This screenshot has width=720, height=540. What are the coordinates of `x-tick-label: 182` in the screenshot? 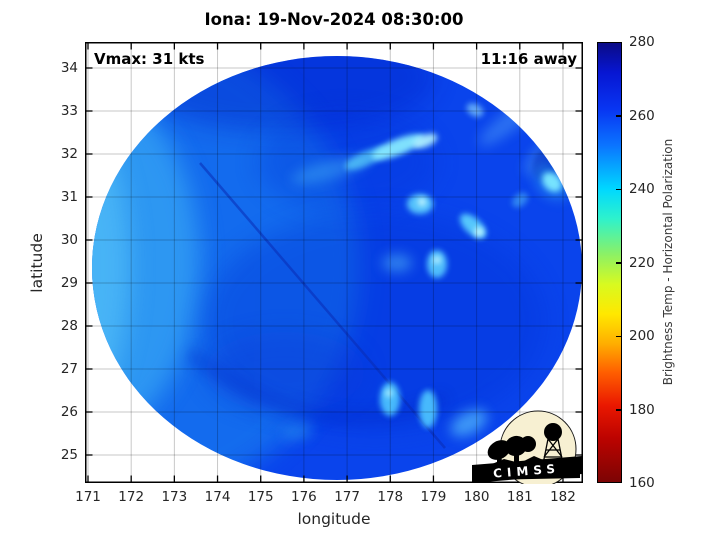 It's located at (563, 497).